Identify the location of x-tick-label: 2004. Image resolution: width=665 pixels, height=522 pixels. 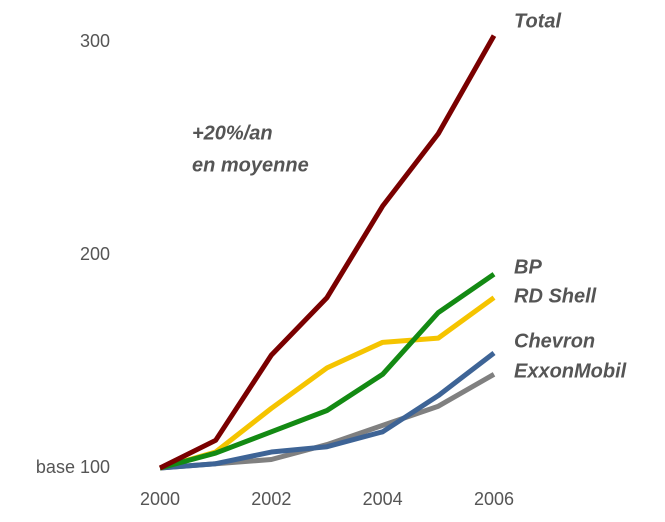
(383, 499).